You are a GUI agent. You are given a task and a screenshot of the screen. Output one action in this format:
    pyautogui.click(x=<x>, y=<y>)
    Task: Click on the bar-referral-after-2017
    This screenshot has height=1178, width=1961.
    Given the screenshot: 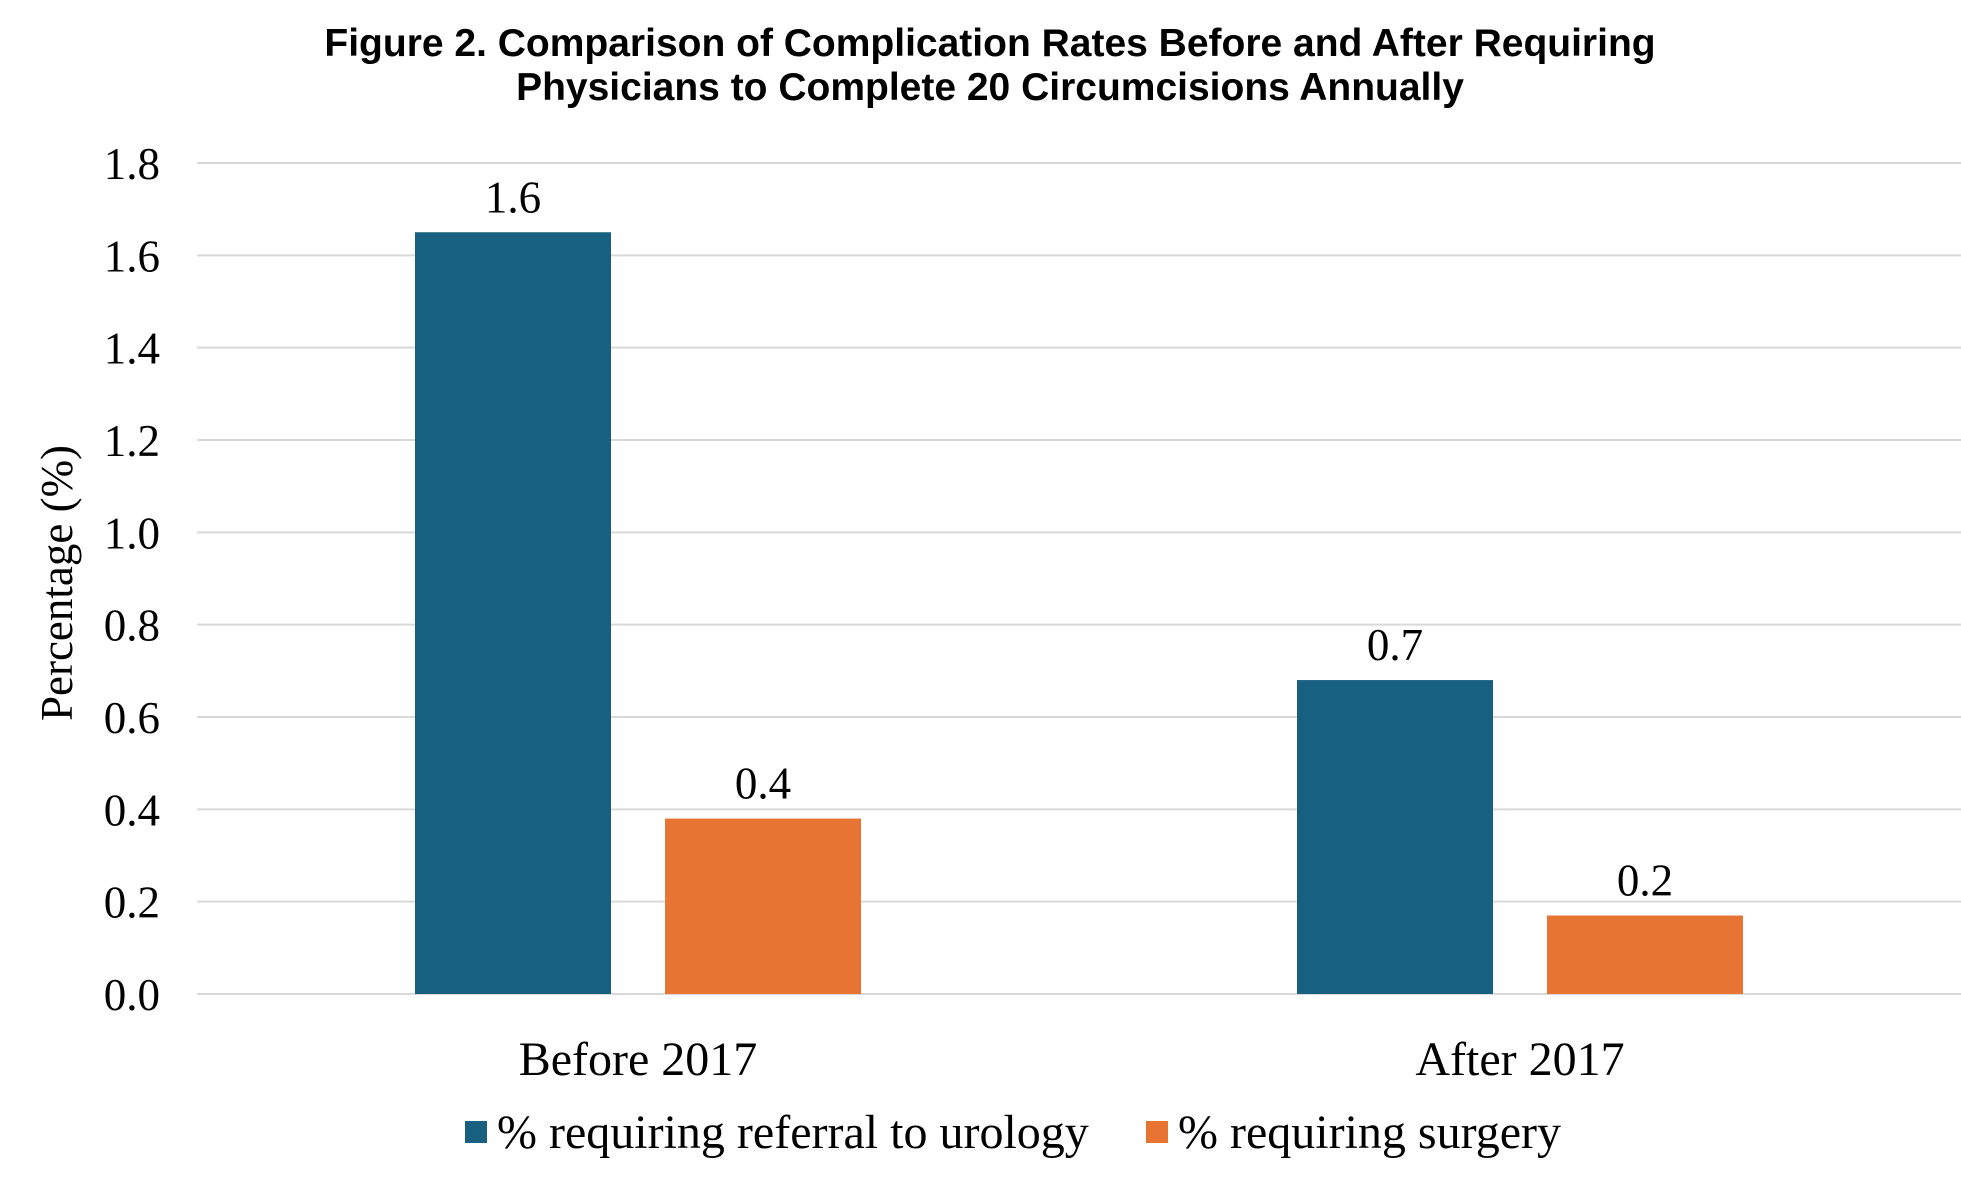 What is the action you would take?
    pyautogui.click(x=1395, y=837)
    